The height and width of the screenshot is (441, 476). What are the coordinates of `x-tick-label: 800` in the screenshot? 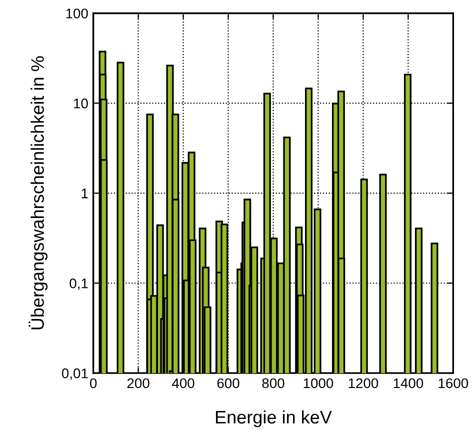 It's located at (273, 383).